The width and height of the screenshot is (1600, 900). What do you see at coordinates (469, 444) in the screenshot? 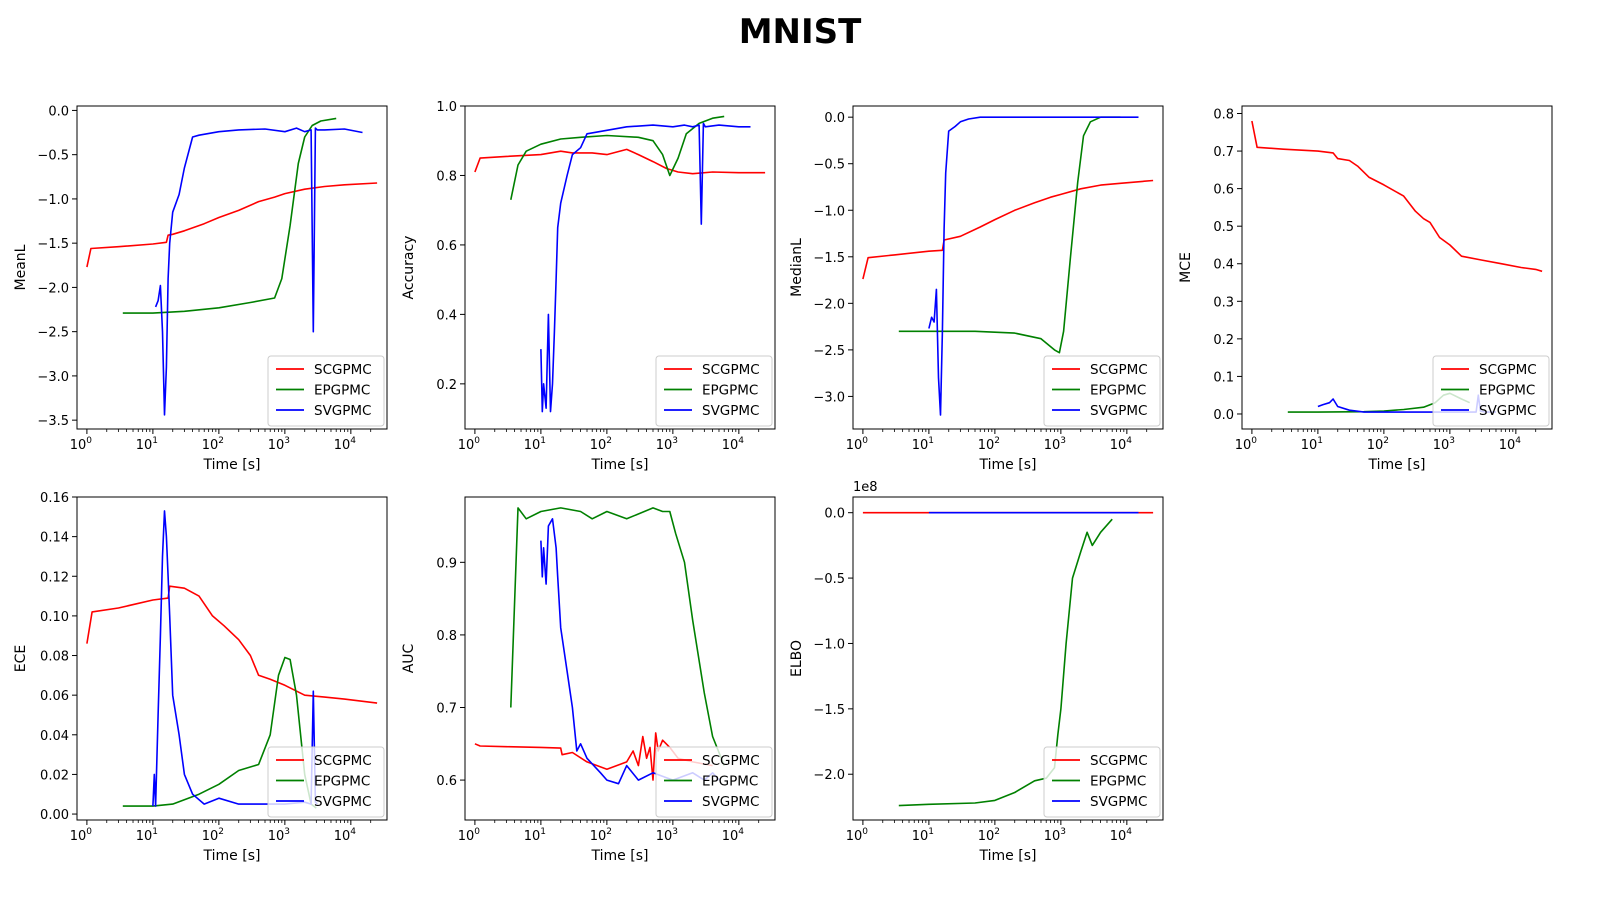
I see `accuracy-xtick-label: 10⁰` at bounding box center [469, 444].